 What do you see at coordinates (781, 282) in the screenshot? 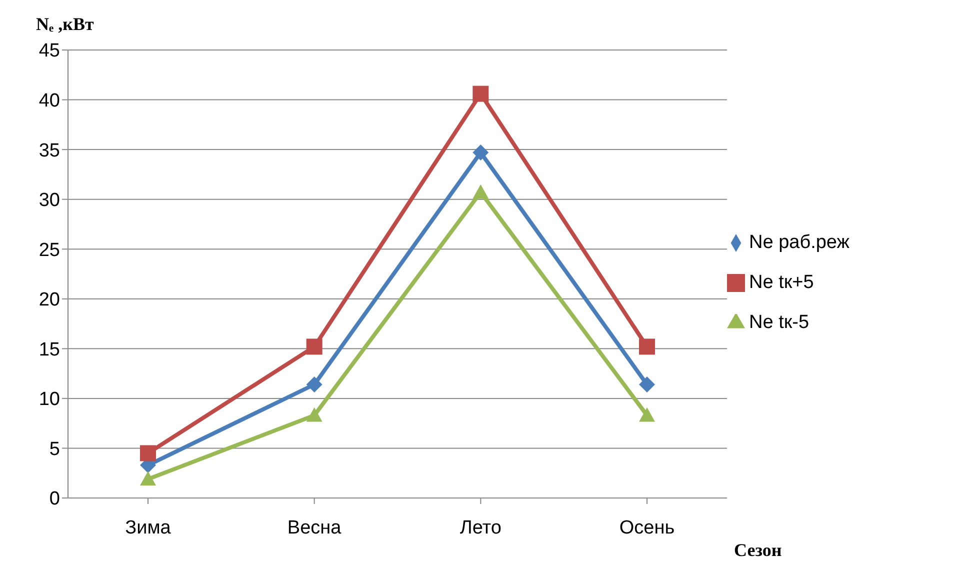
I see `legend-label: Ne tк+5` at bounding box center [781, 282].